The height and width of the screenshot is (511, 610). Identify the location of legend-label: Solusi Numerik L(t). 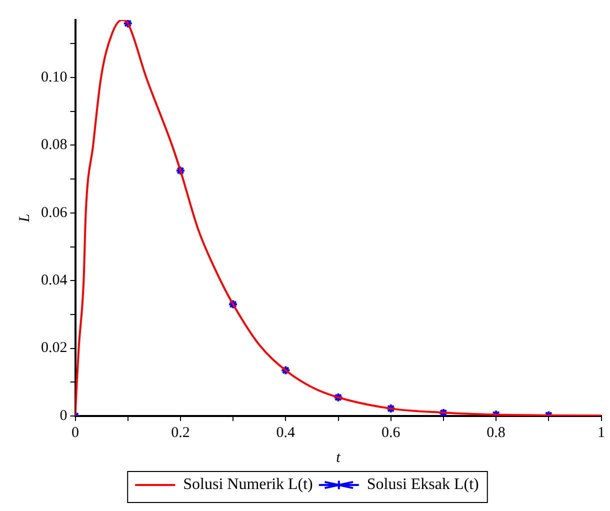
(248, 485).